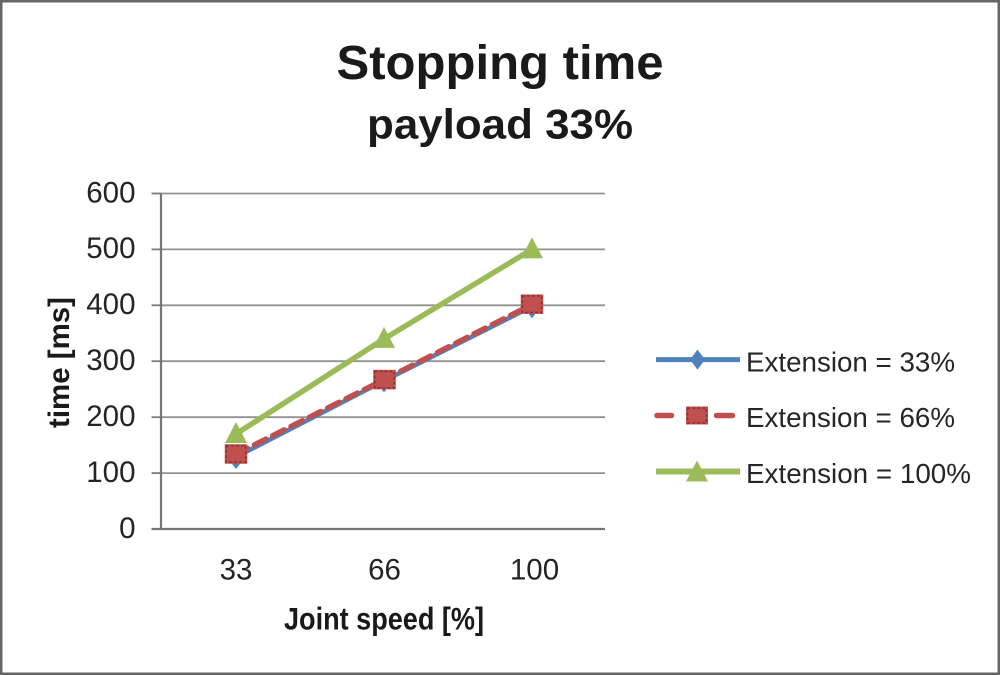 This screenshot has height=675, width=1000. Describe the element at coordinates (127, 528) in the screenshot. I see `svg-text: 0` at that location.